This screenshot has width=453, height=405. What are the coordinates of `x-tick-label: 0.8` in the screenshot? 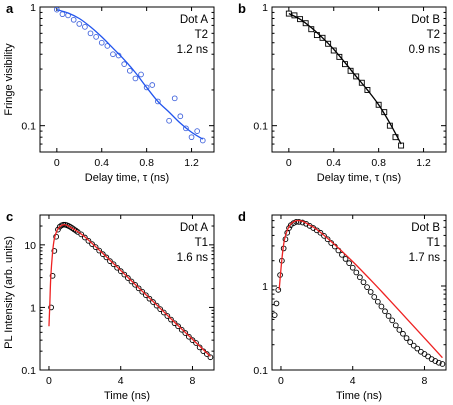 It's located at (146, 163).